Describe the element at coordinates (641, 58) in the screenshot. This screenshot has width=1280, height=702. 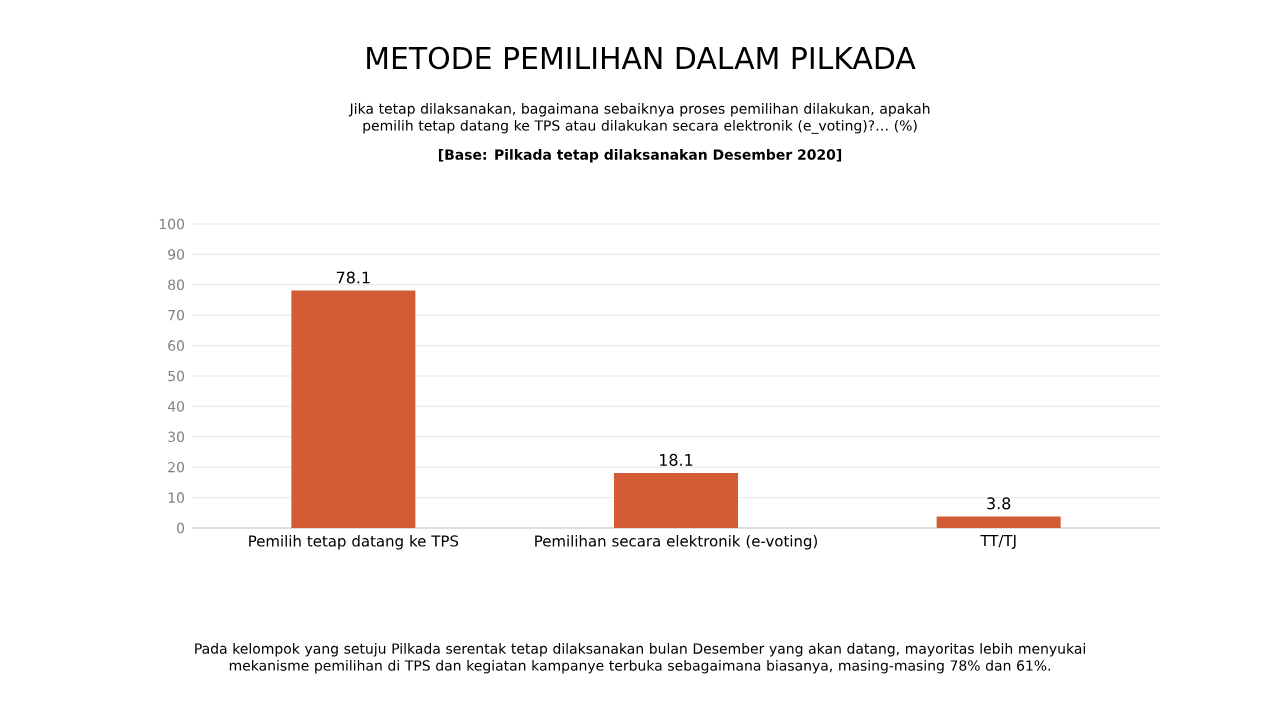
I see `chart-title: METODE PEMILIHAN DALAM PILKADA` at that location.